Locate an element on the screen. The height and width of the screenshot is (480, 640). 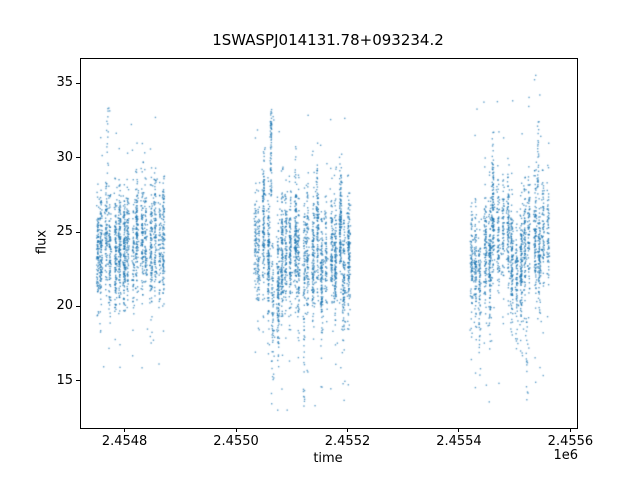
x-tick-label: 2.4554 is located at coordinates (459, 441).